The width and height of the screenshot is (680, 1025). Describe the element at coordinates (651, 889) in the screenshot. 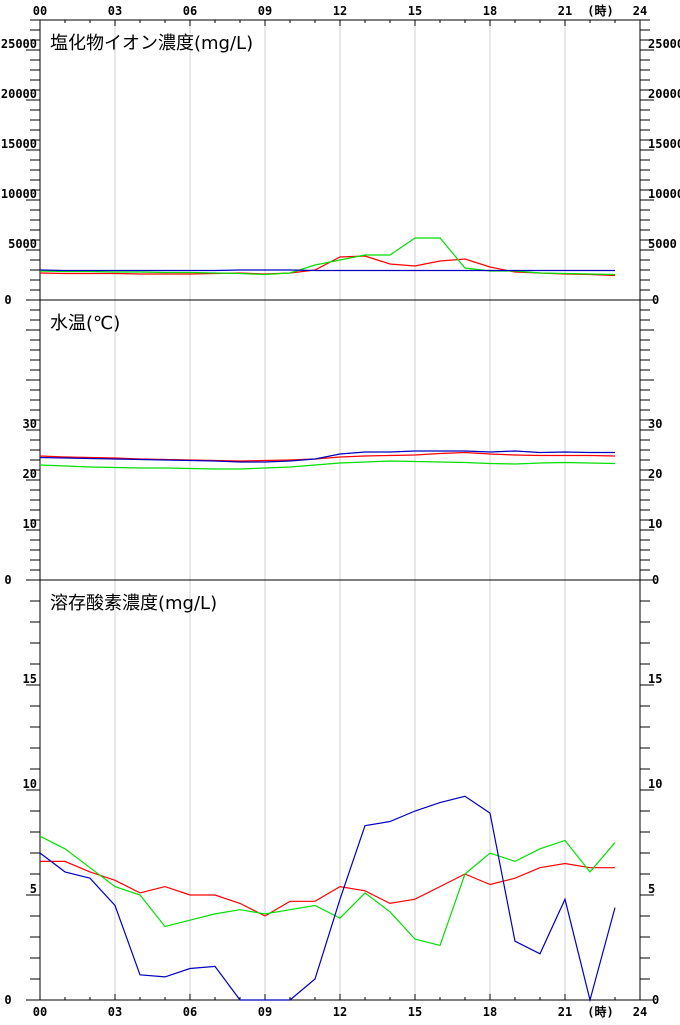

I see `y-tick-label-right: 5` at that location.